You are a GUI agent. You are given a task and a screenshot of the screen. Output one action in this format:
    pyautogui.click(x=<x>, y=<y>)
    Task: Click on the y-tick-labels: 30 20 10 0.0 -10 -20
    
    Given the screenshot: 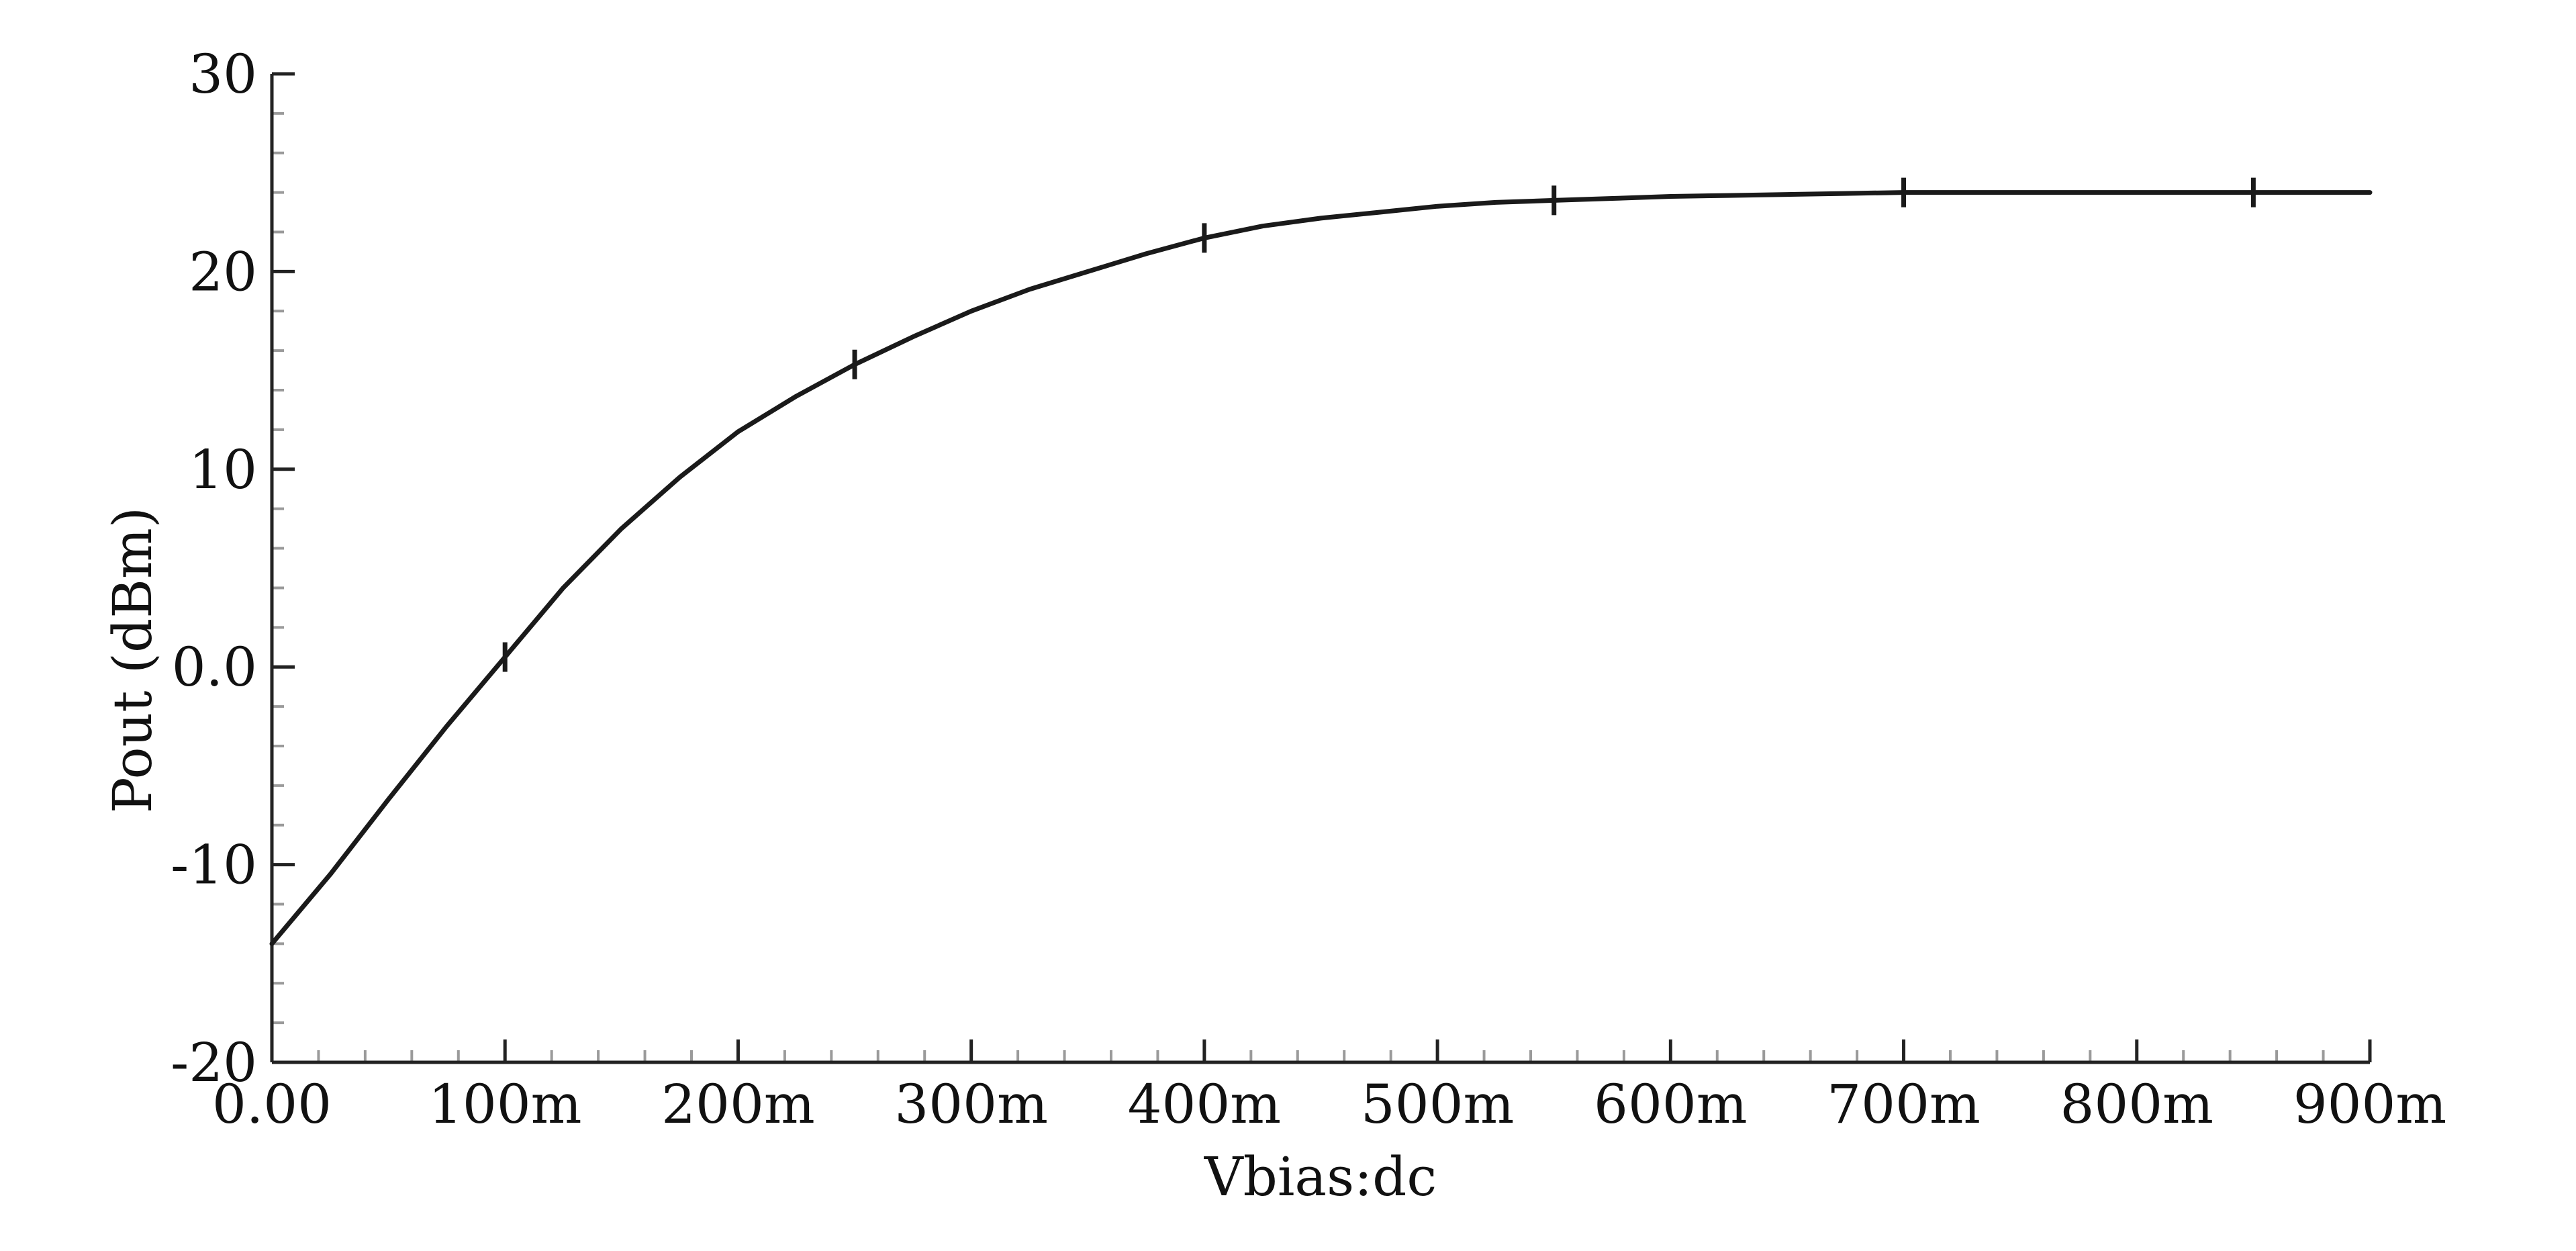 What is the action you would take?
    pyautogui.click(x=214, y=568)
    